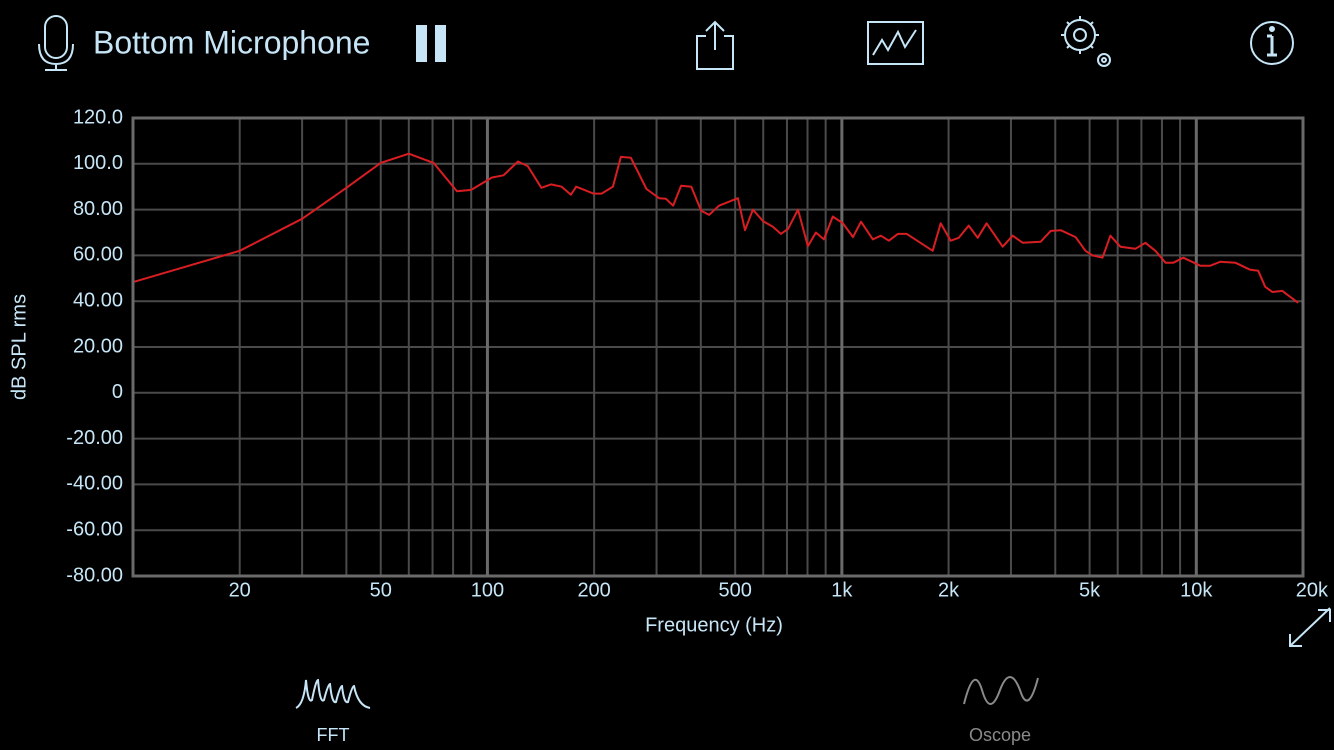  I want to click on x-tick-label: 2k, so click(949, 590).